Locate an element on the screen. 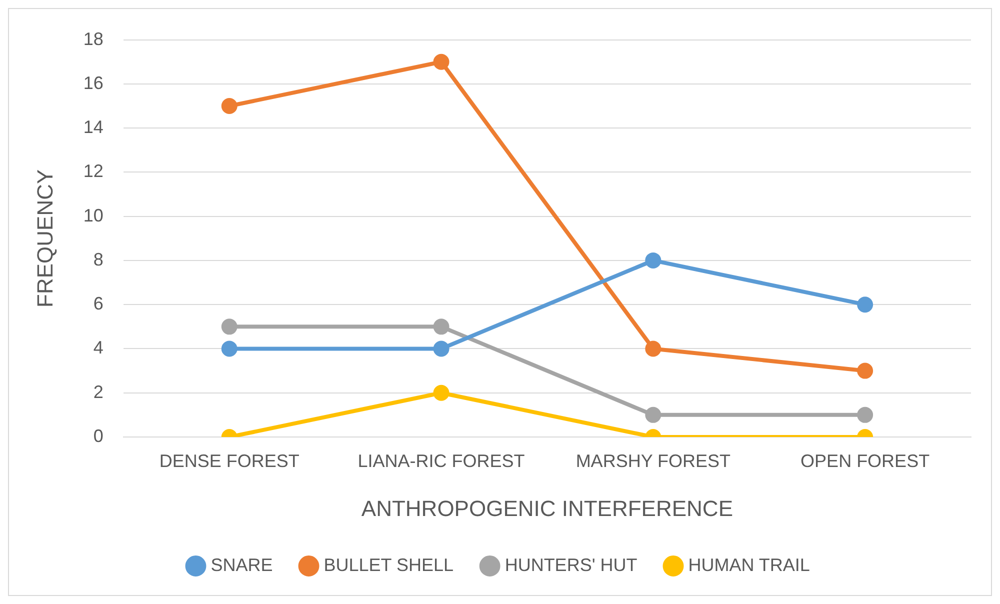 The height and width of the screenshot is (604, 1000). x-tick-label: LIANA-RIC FOREST is located at coordinates (441, 460).